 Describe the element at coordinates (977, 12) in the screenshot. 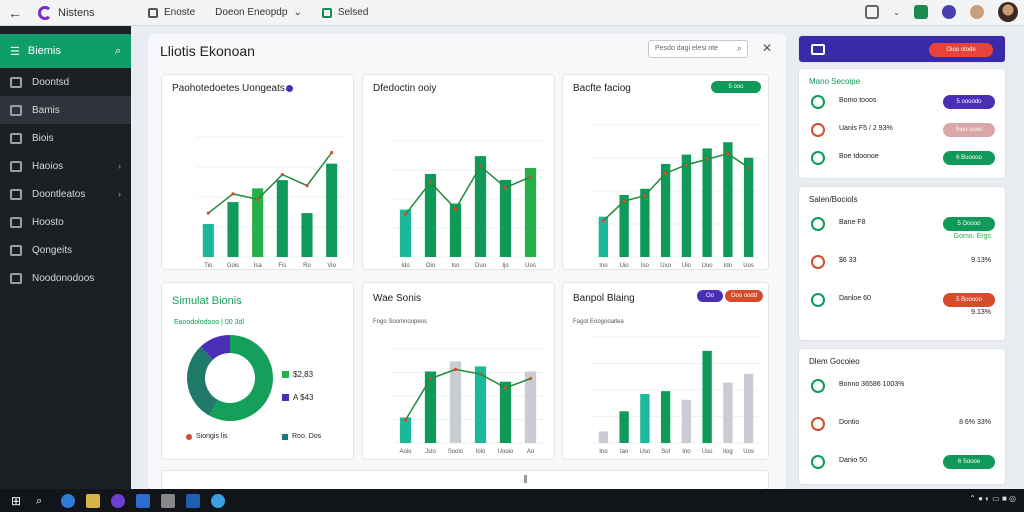

I see `user-icon` at that location.